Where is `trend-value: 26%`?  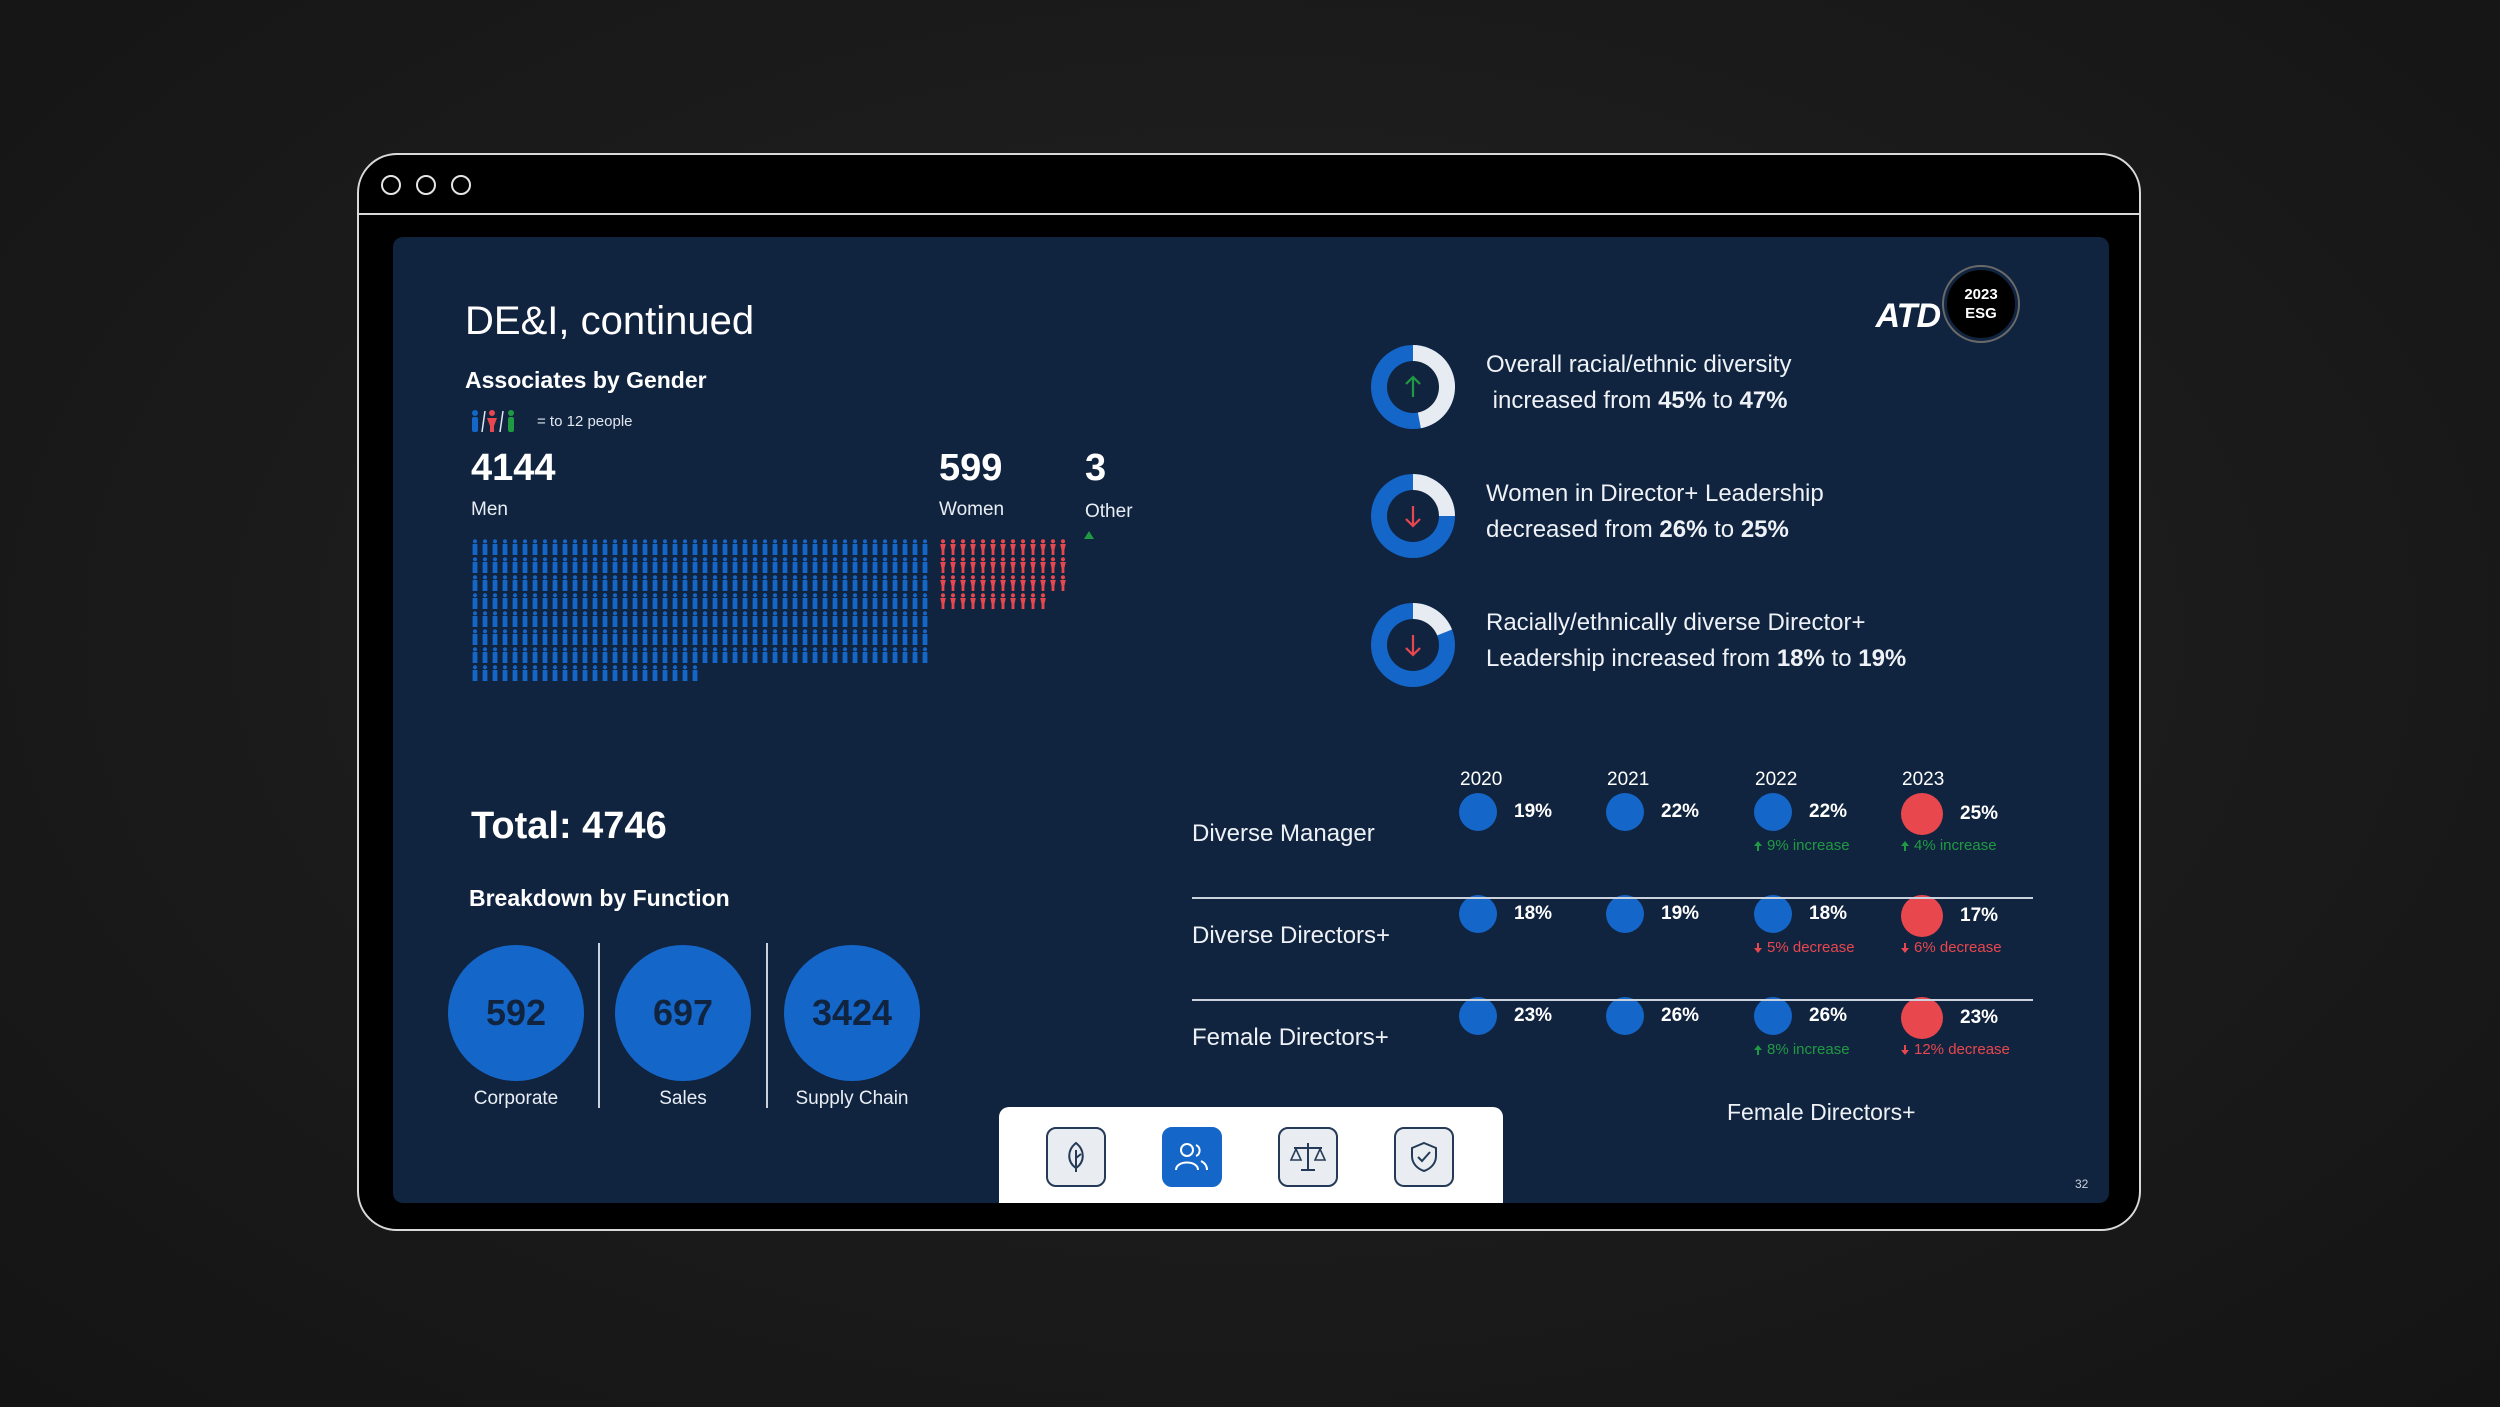 trend-value: 26% is located at coordinates (1828, 1015).